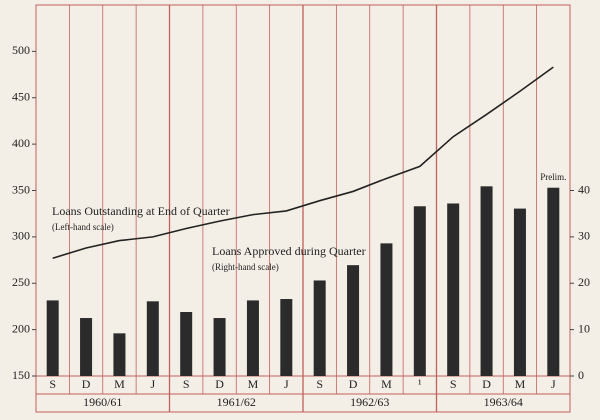  What do you see at coordinates (21, 50) in the screenshot?
I see `y-tick-label: 500` at bounding box center [21, 50].